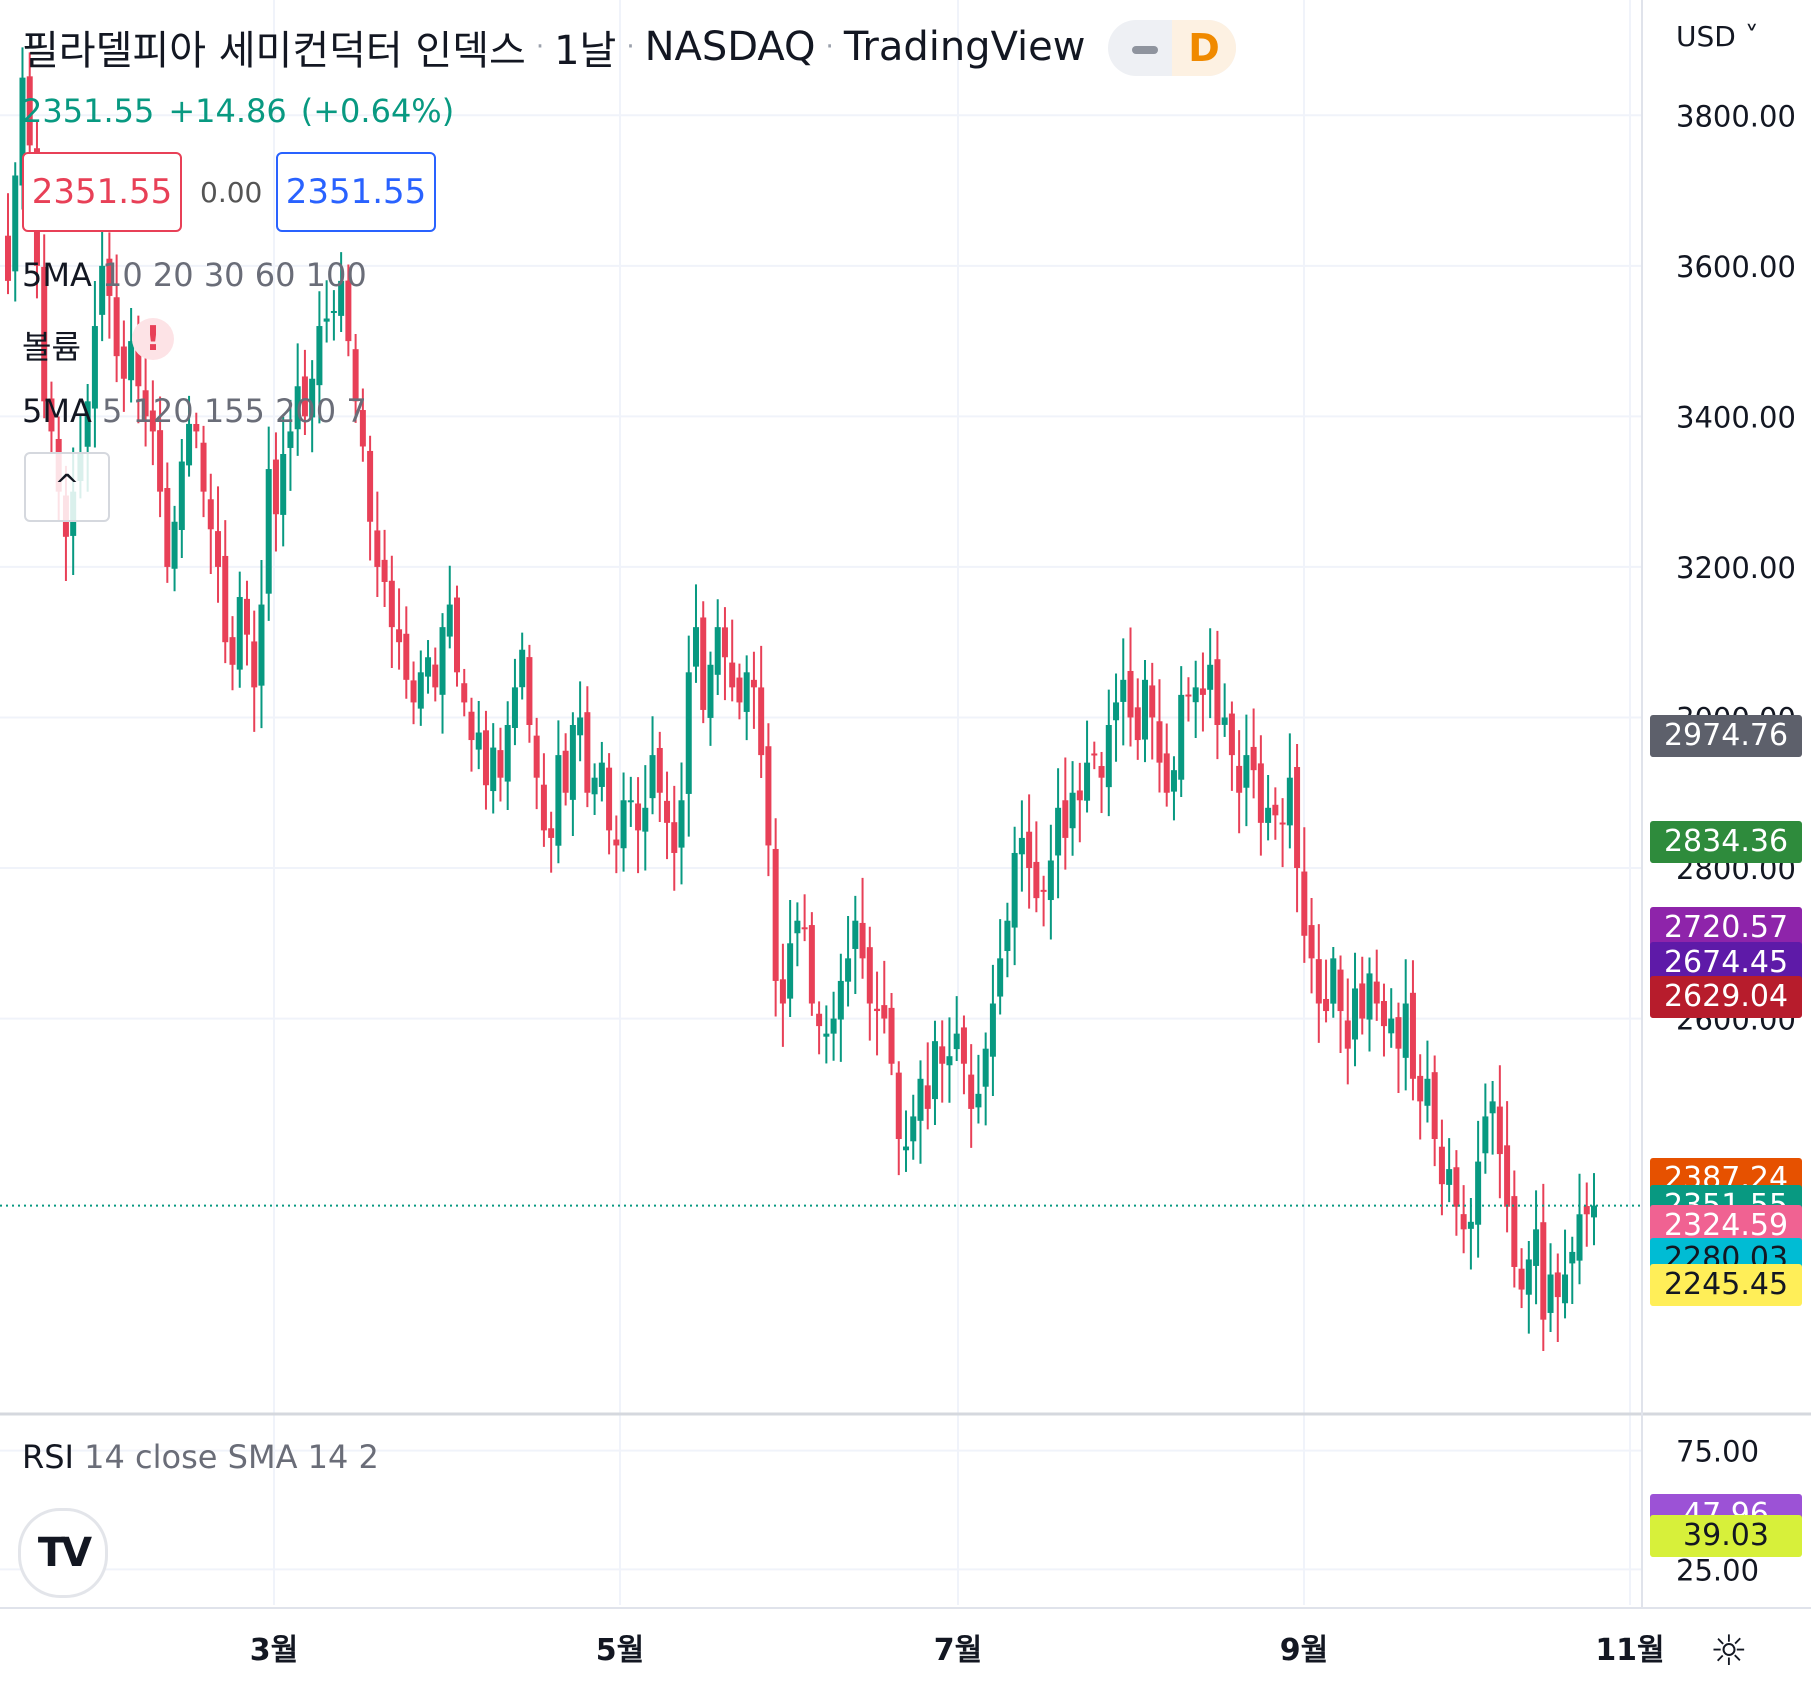 This screenshot has height=1685, width=1811. What do you see at coordinates (1726, 1536) in the screenshot?
I see `rsi-tag: 39.03` at bounding box center [1726, 1536].